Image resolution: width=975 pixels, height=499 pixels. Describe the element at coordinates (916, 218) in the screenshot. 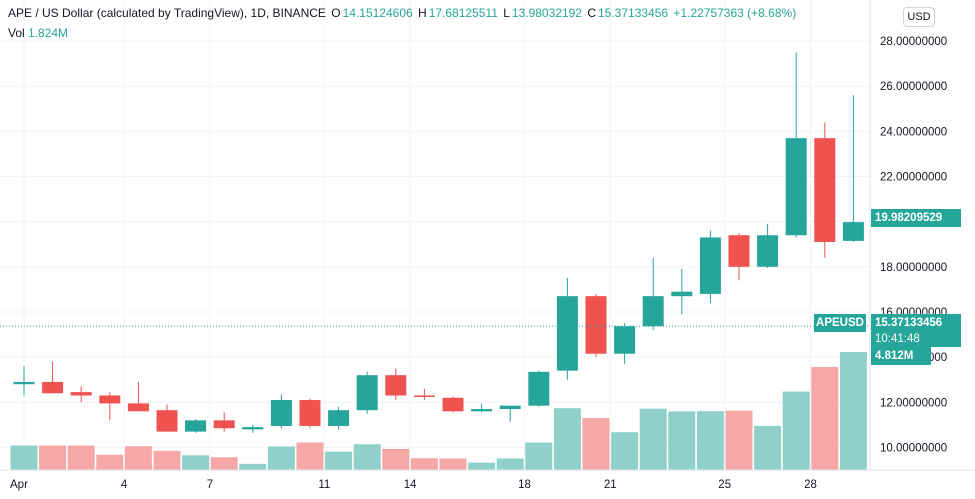

I see `last-price-tag: 19.98209529` at that location.